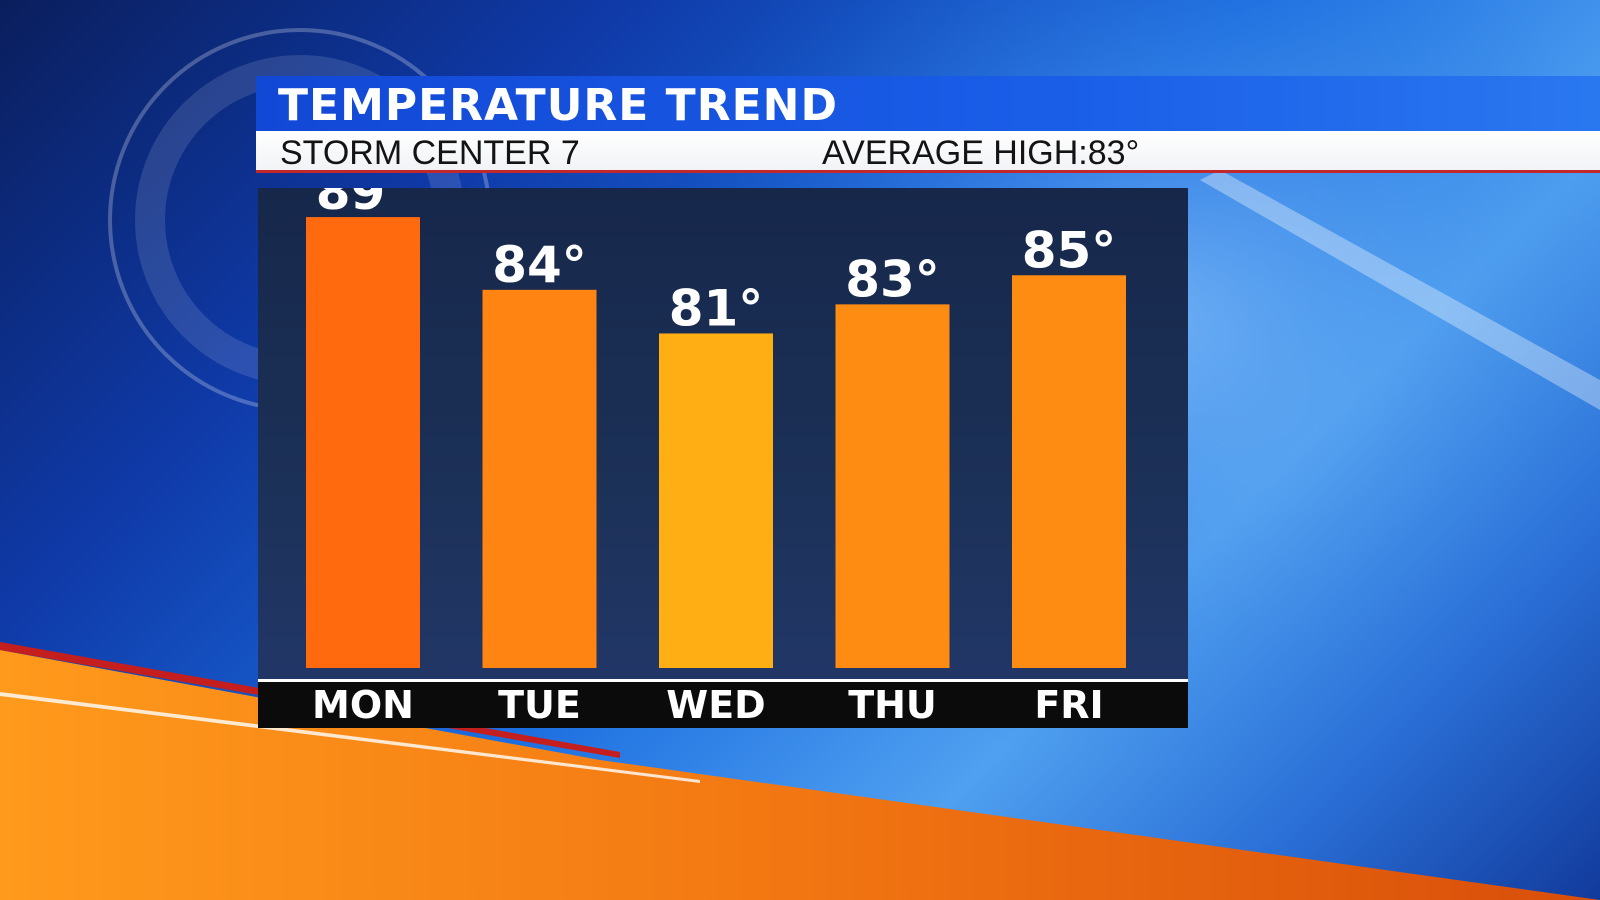 This screenshot has width=1600, height=900. Describe the element at coordinates (558, 105) in the screenshot. I see `chart-title: TEMPERATURE TREND` at that location.